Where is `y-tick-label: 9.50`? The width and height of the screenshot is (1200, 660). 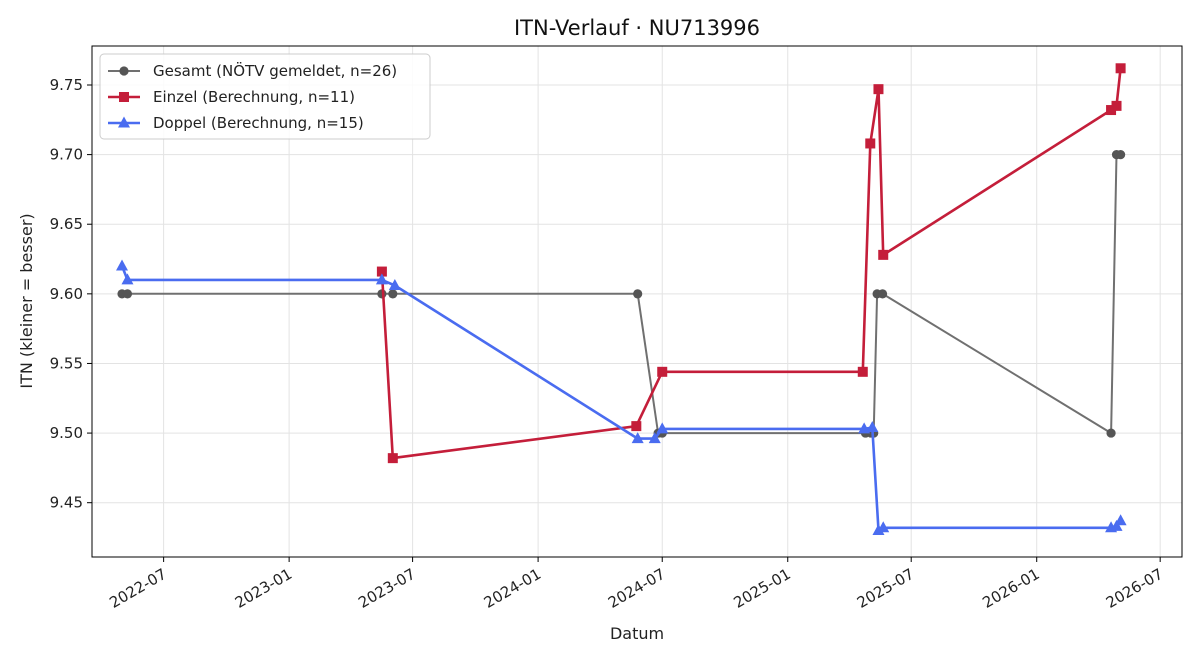 y-tick-label: 9.50 is located at coordinates (66, 433).